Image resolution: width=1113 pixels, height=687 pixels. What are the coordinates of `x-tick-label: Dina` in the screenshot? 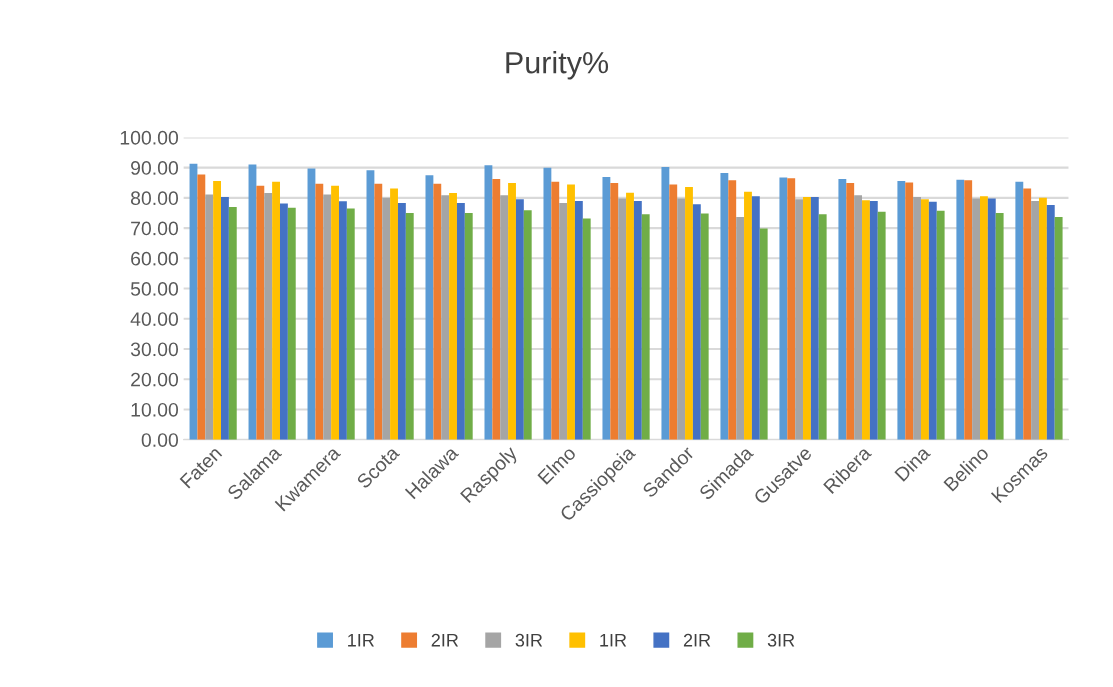 It's located at (912, 463).